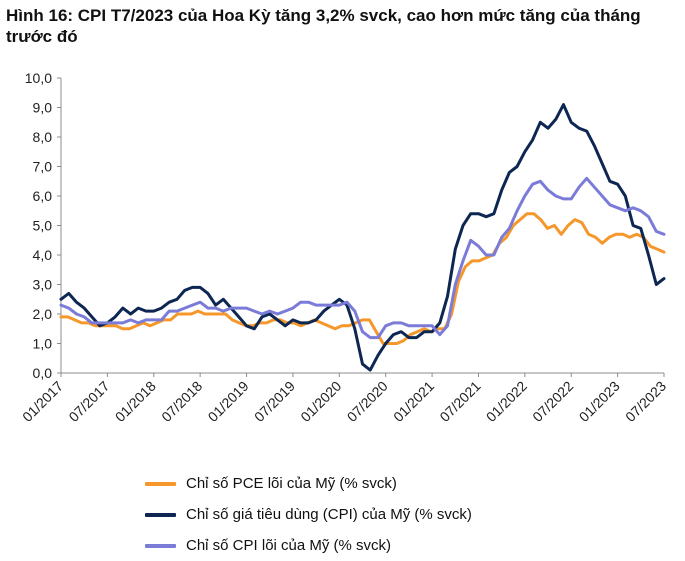 This screenshot has height=561, width=685. What do you see at coordinates (552, 401) in the screenshot?
I see `x-tick-label: 07/2022` at bounding box center [552, 401].